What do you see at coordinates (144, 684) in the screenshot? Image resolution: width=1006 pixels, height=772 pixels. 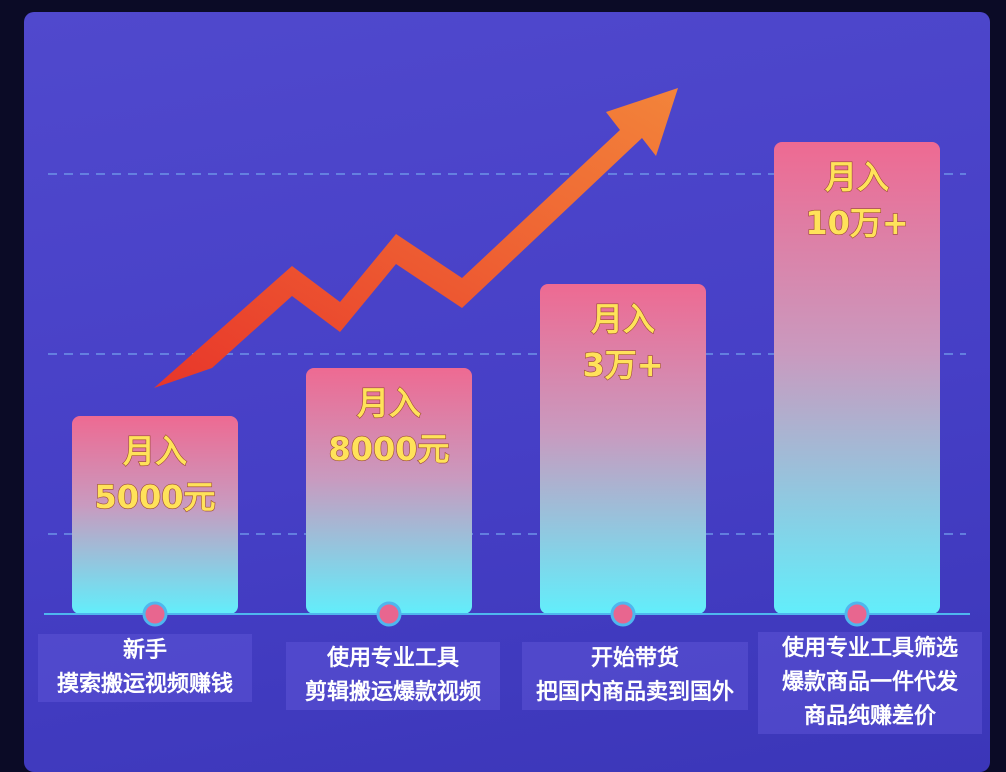 I see `category-label-1-line-2: 摸索搬运视频赚钱` at bounding box center [144, 684].